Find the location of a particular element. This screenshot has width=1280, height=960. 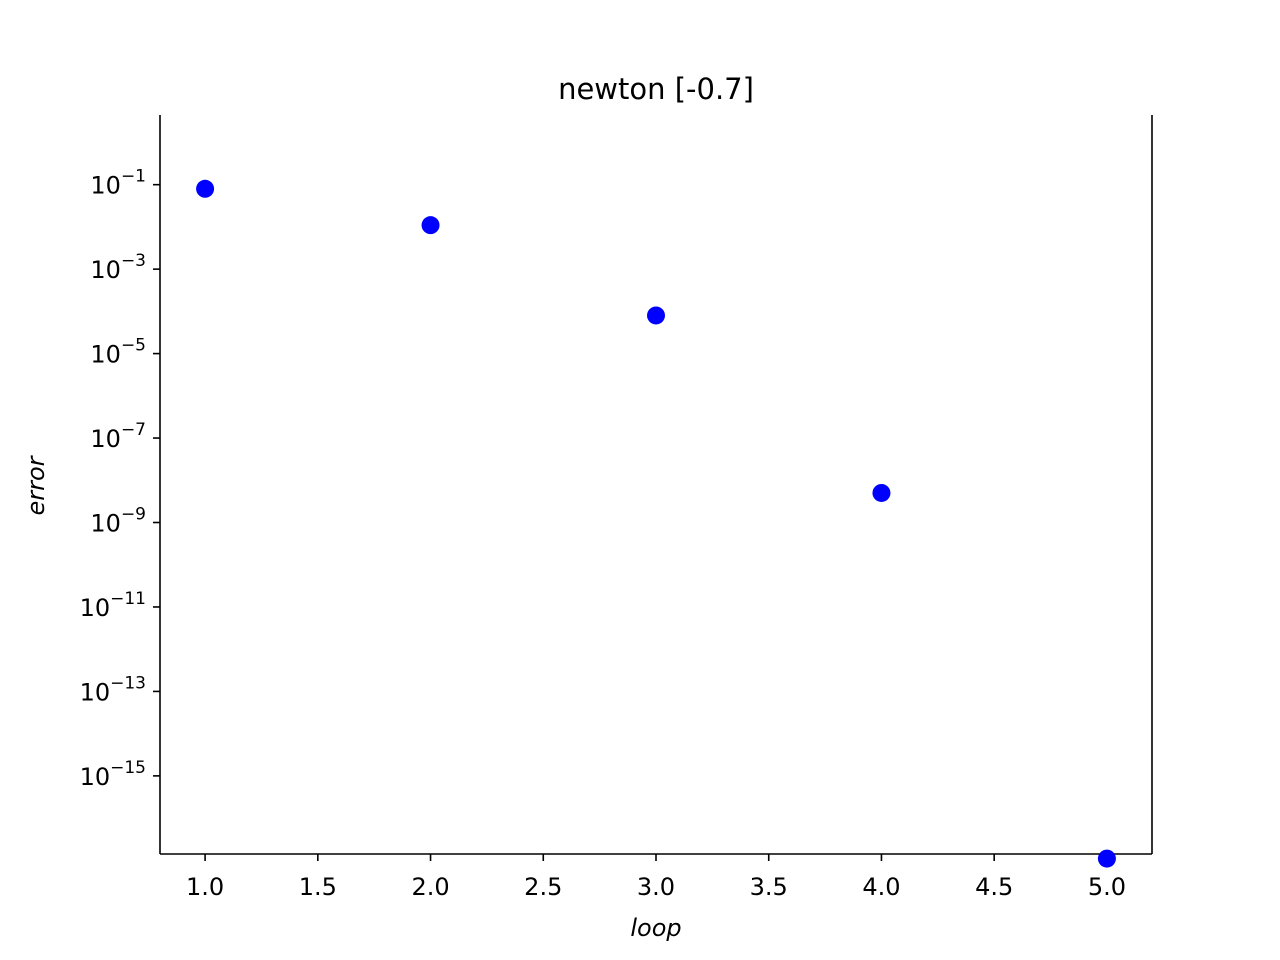

x-tick-label: 1.0 is located at coordinates (205, 887).